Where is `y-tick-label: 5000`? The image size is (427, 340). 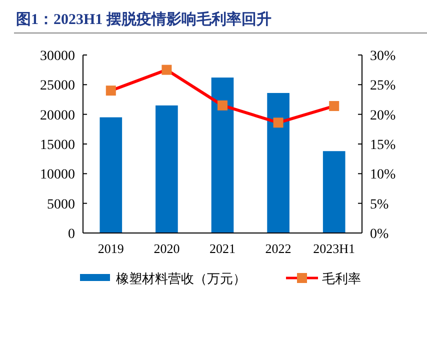 y-tick-label: 5000 is located at coordinates (61, 204).